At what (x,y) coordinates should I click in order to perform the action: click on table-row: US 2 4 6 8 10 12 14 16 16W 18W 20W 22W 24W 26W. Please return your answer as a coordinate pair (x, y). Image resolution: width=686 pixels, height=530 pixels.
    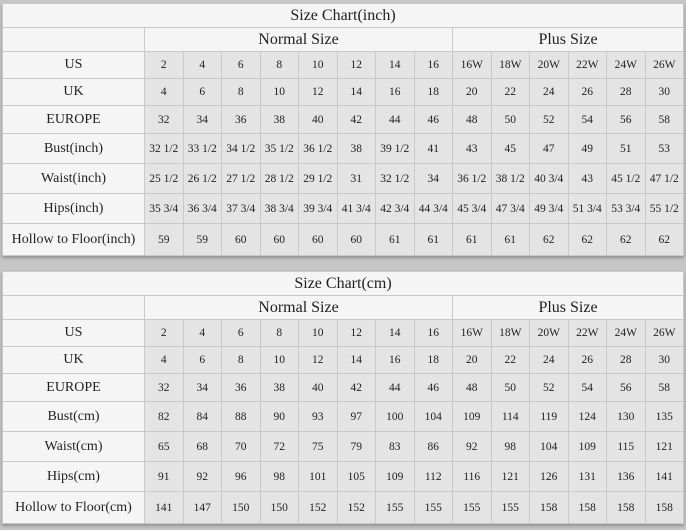
    Looking at the image, I should click on (343, 333).